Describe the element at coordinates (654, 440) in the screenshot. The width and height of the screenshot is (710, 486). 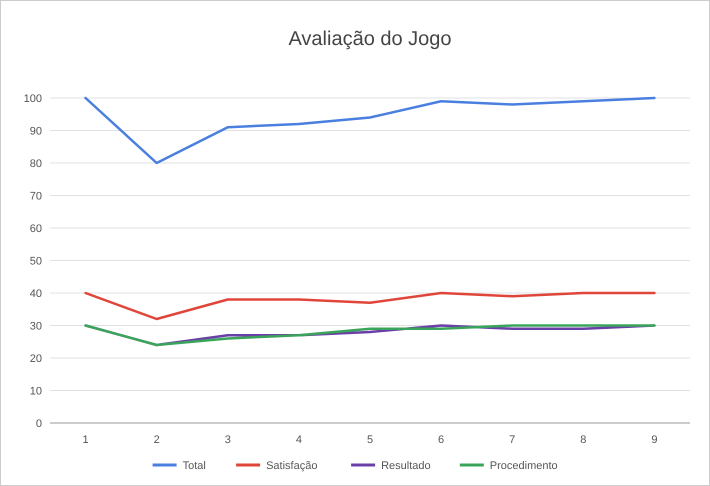
I see `x-tick-label: 9` at that location.